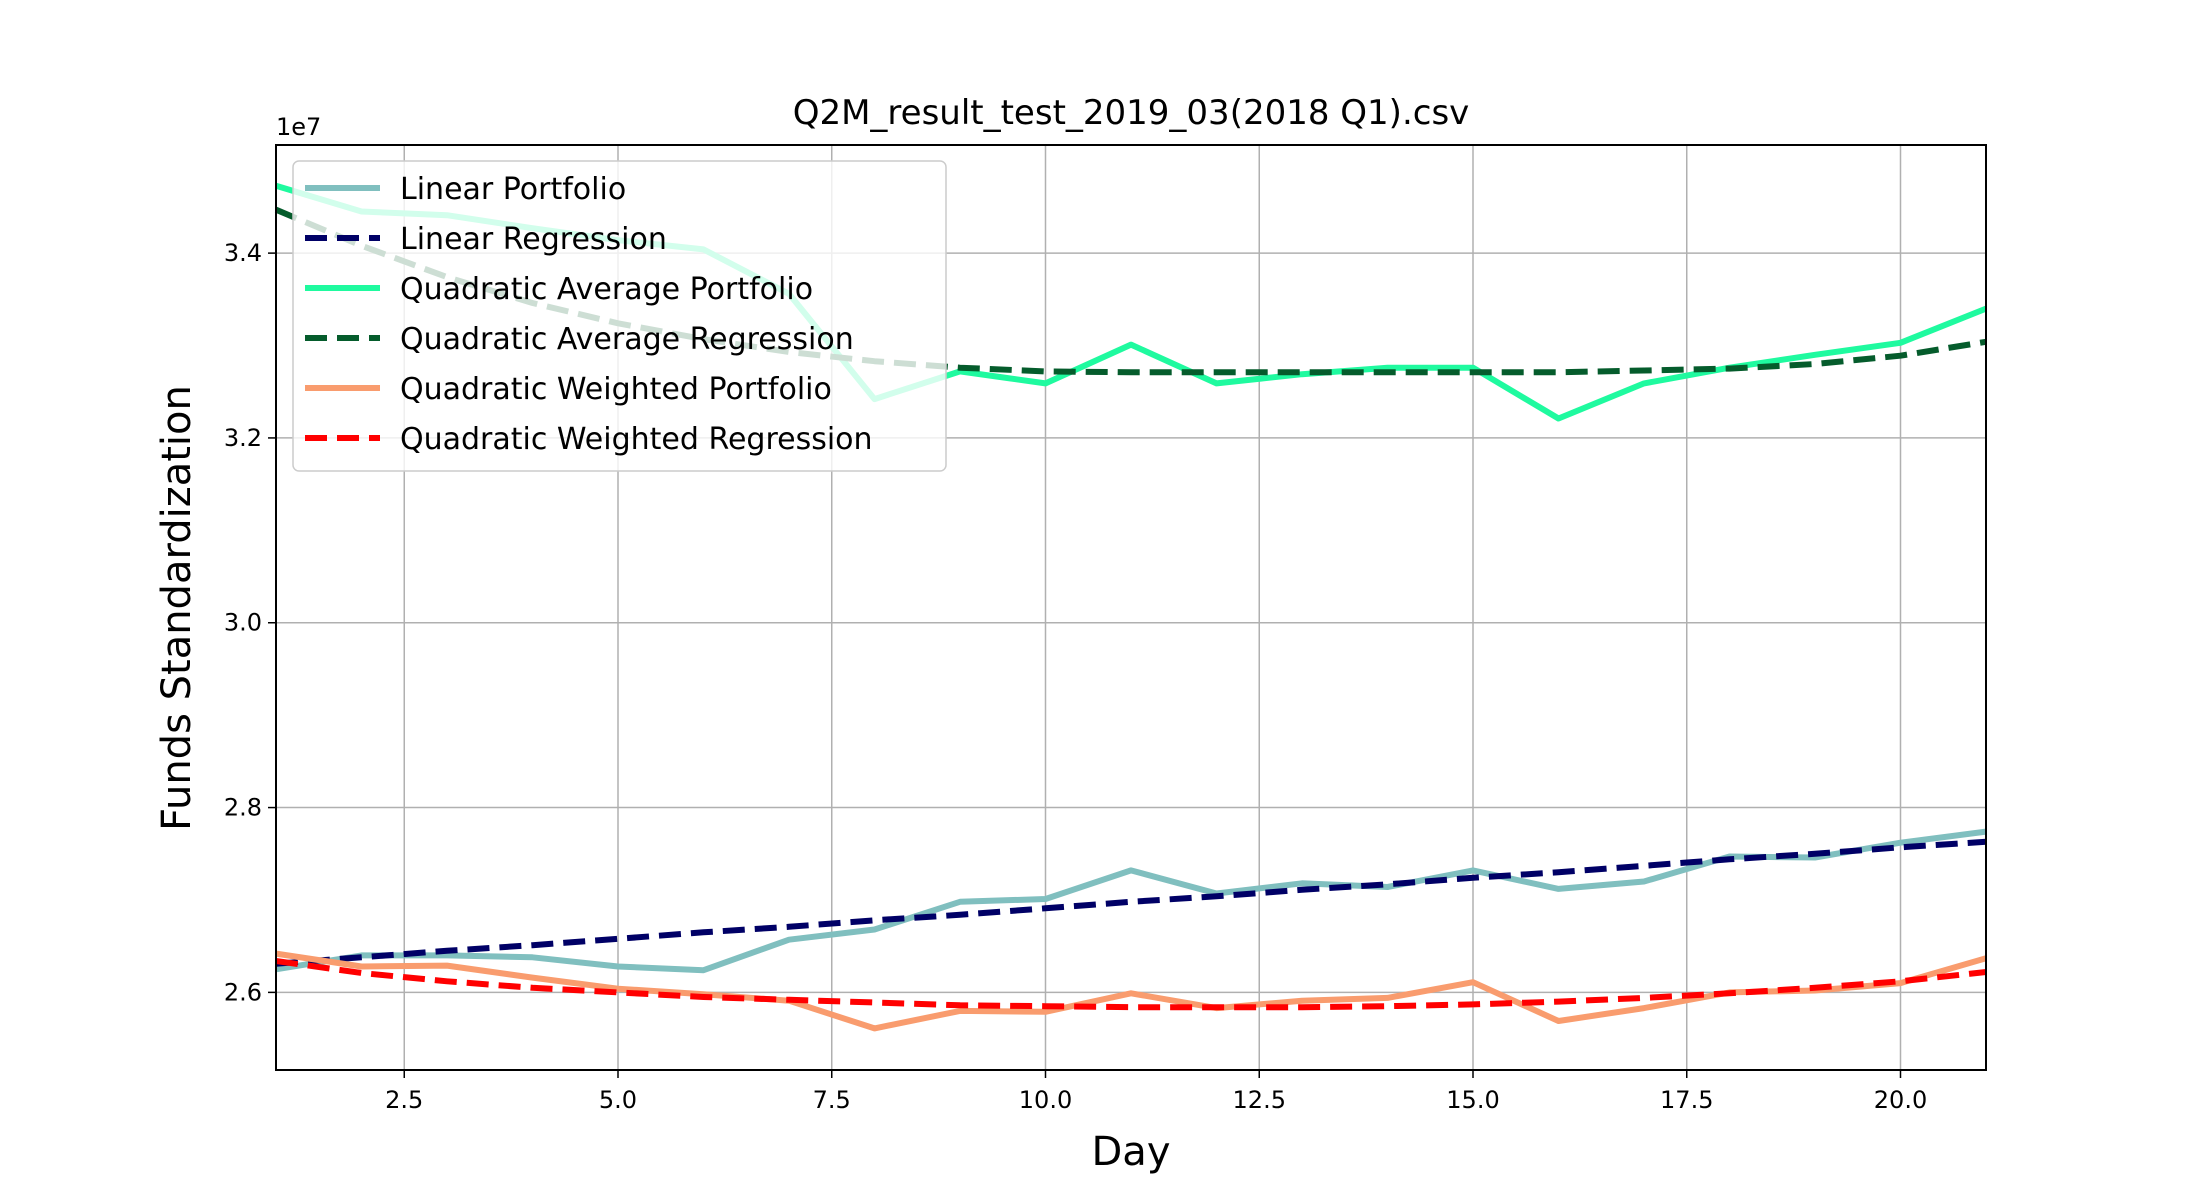  What do you see at coordinates (1472, 1100) in the screenshot?
I see `x-tick-label: 15.0` at bounding box center [1472, 1100].